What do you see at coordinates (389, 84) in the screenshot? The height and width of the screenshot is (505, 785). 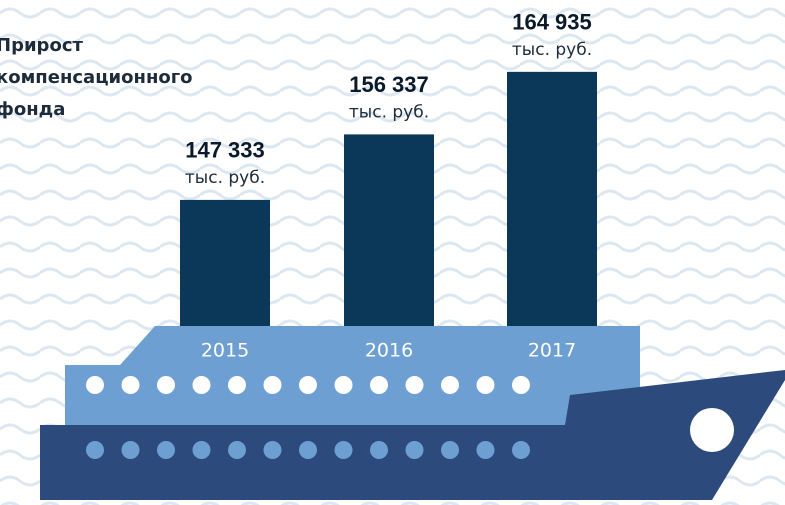 I see `value-label: 156 337` at bounding box center [389, 84].